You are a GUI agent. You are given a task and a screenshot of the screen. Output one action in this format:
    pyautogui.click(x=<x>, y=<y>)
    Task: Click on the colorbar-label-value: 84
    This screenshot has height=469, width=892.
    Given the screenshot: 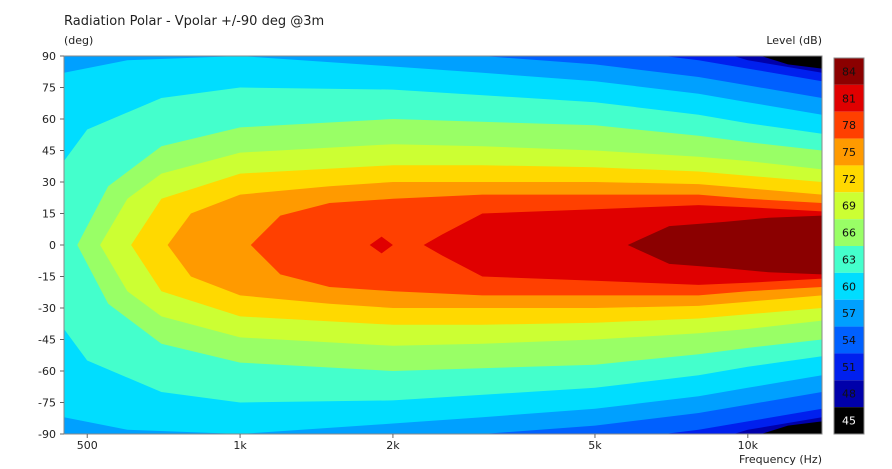 What is the action you would take?
    pyautogui.click(x=849, y=71)
    